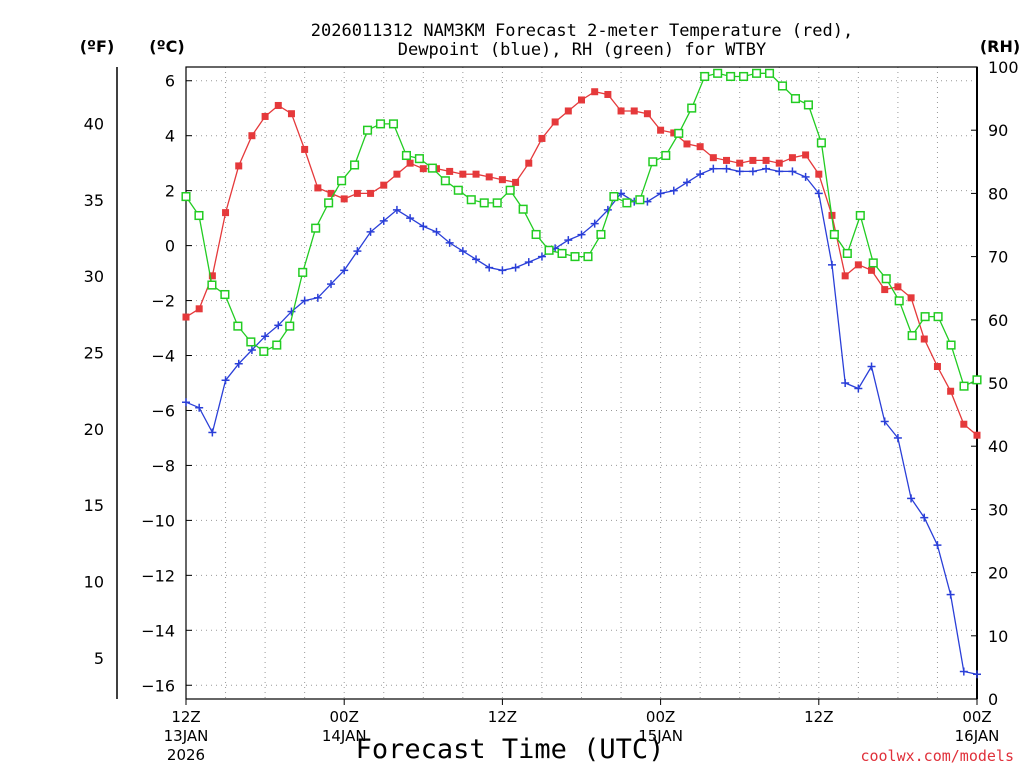  Describe the element at coordinates (158, 575) in the screenshot. I see `celsius-tick-label: −12` at that location.